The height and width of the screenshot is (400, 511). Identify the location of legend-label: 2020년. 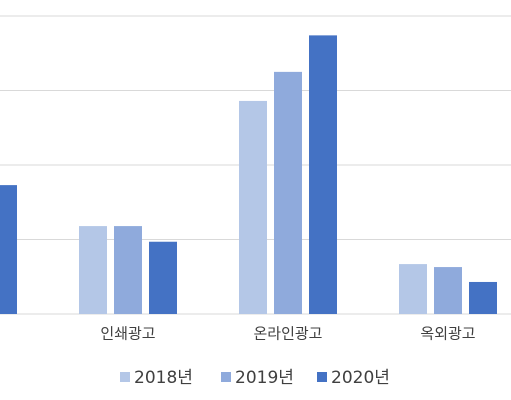
(360, 378).